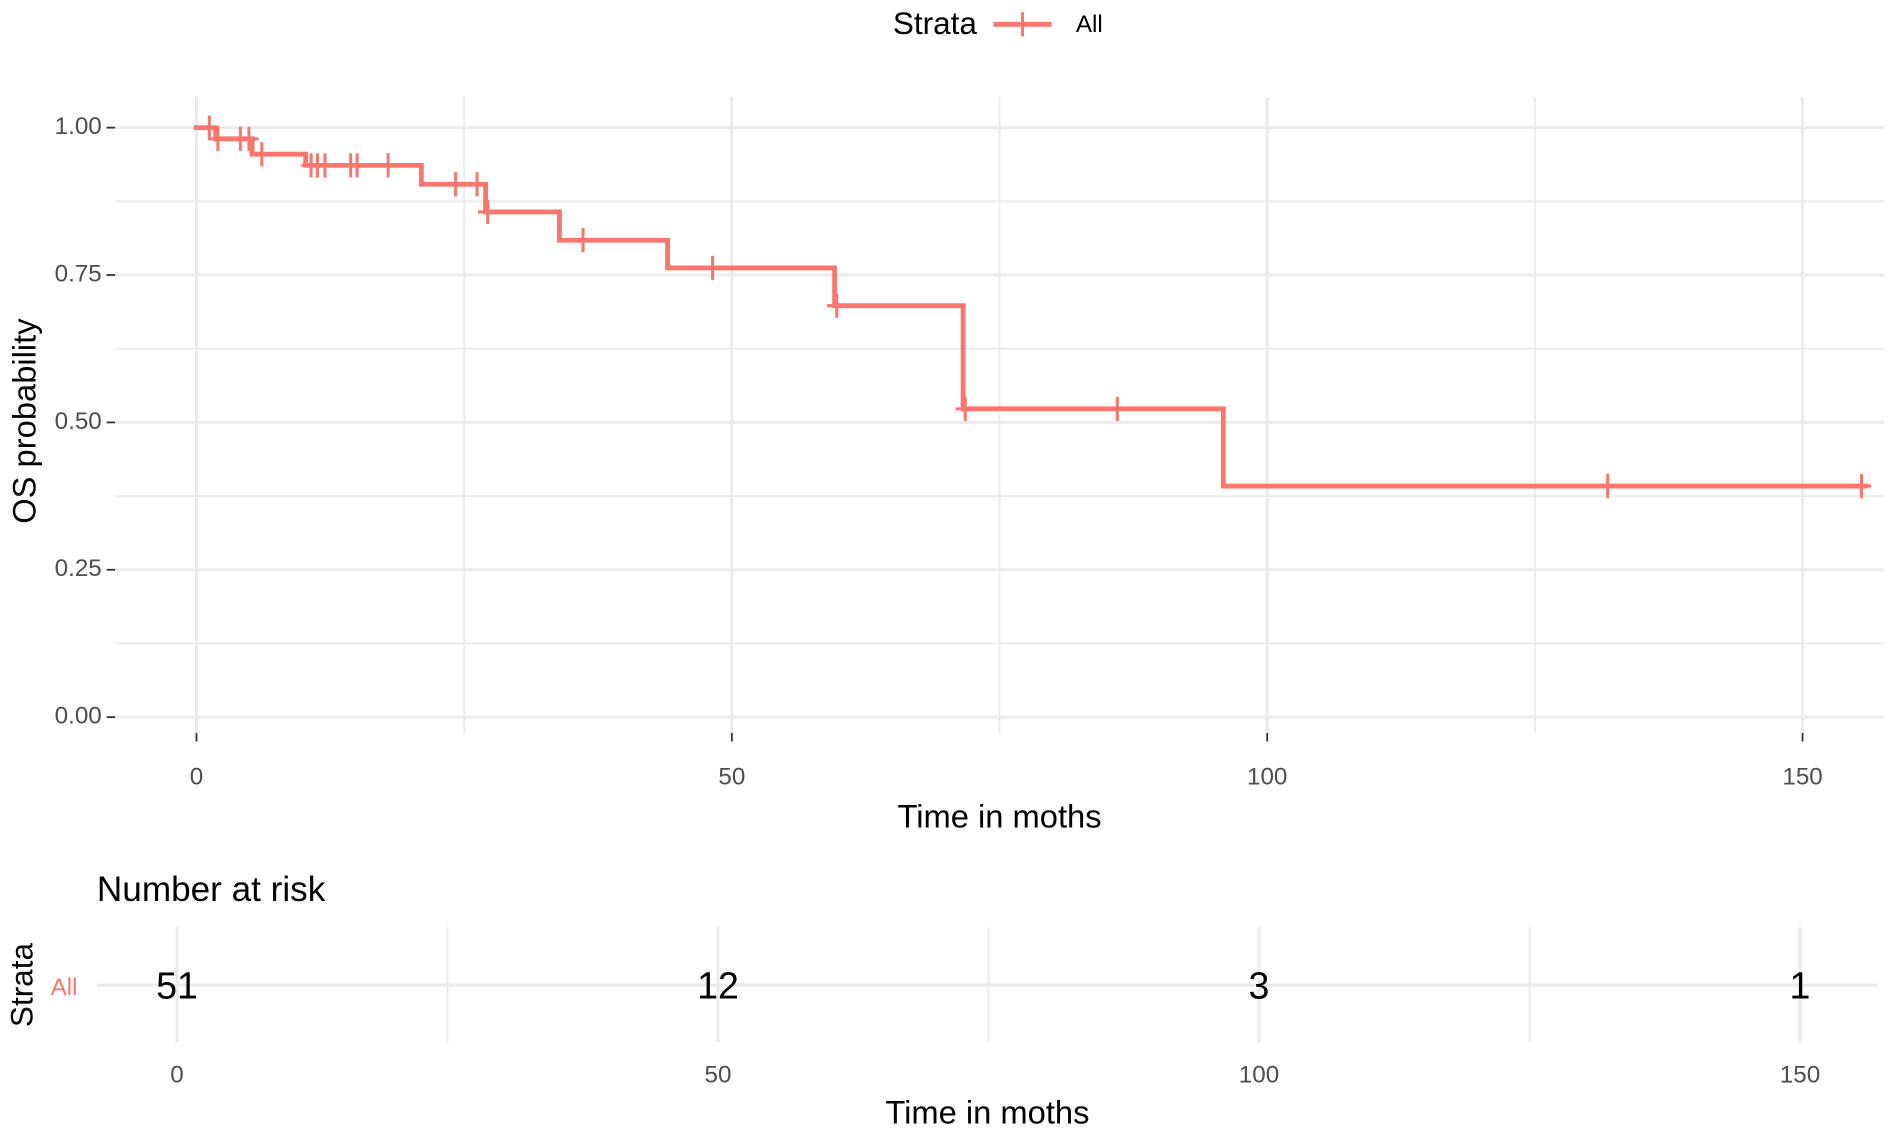 This screenshot has width=1890, height=1139. I want to click on legend-title: Strata, so click(935, 23).